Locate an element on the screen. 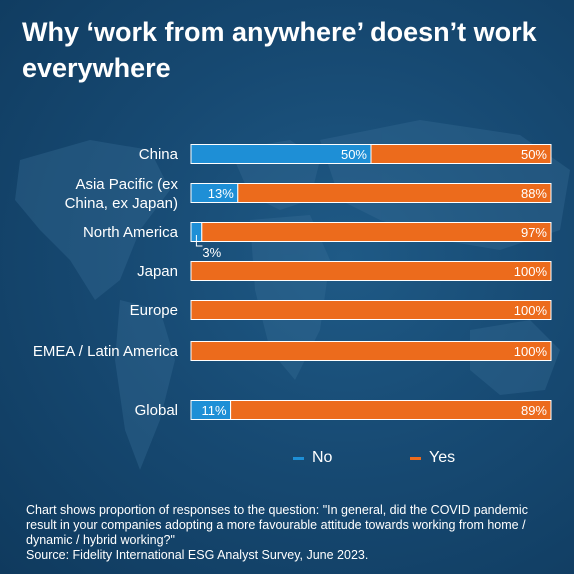 The height and width of the screenshot is (574, 574). legend-no: No is located at coordinates (312, 458).